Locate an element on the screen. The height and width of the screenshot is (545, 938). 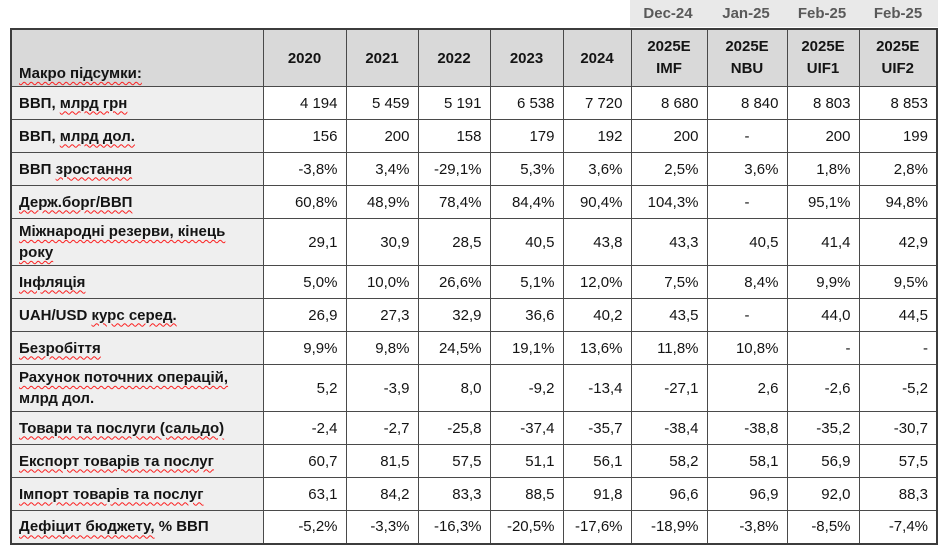
value-cell: -29,1% is located at coordinates (454, 169).